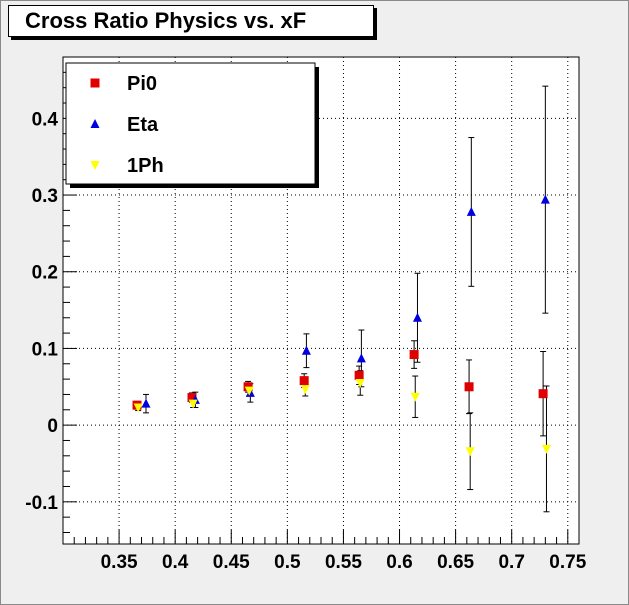  Describe the element at coordinates (190, 123) in the screenshot. I see `legend-box` at that location.